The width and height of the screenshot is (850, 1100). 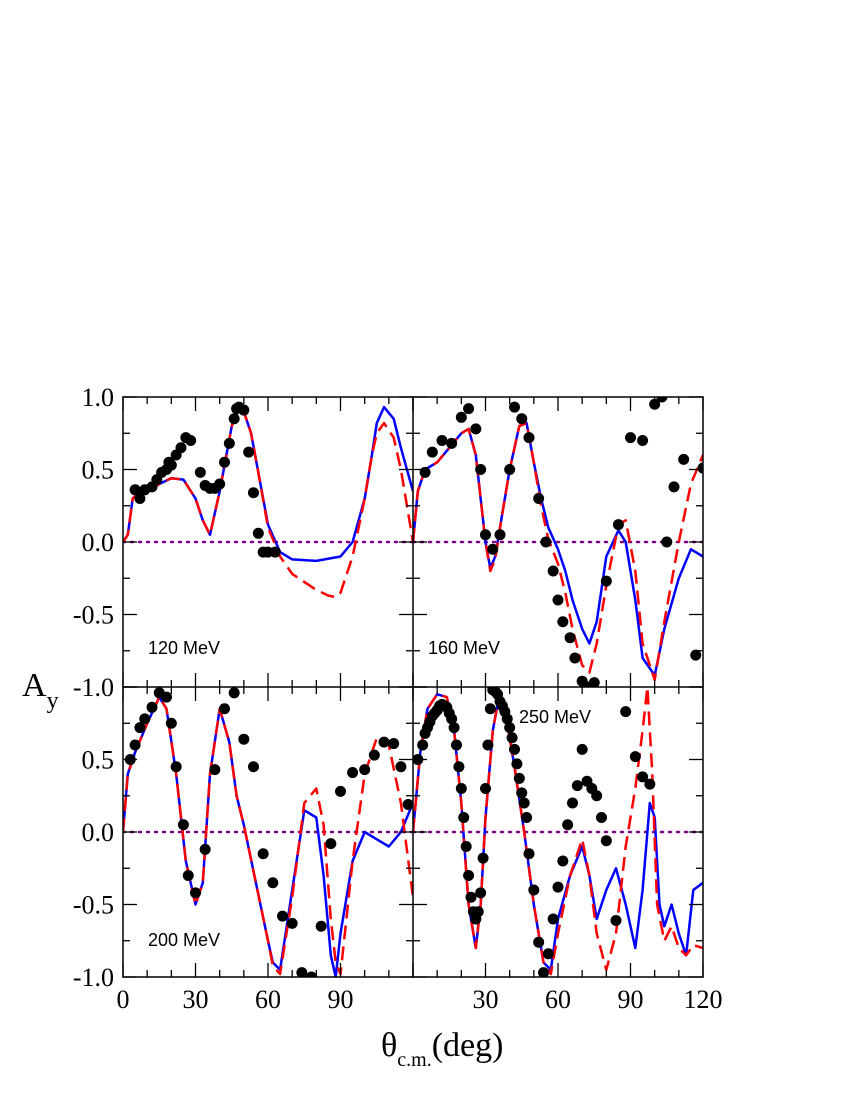 I want to click on y-axis-title: Ay, so click(x=40, y=690).